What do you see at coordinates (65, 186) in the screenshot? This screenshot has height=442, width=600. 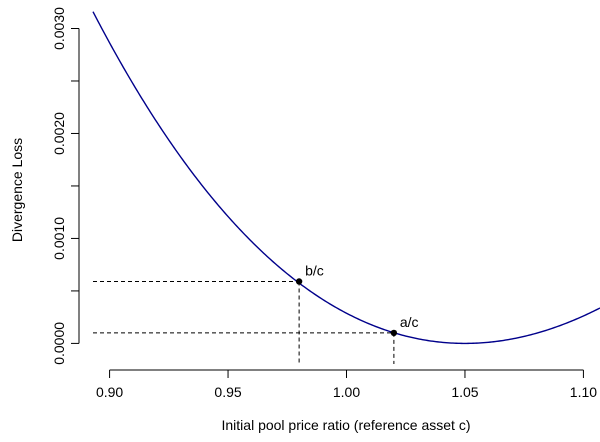 I see `y-axis: 0.0000 0.0010 0.0020 0.0030` at bounding box center [65, 186].